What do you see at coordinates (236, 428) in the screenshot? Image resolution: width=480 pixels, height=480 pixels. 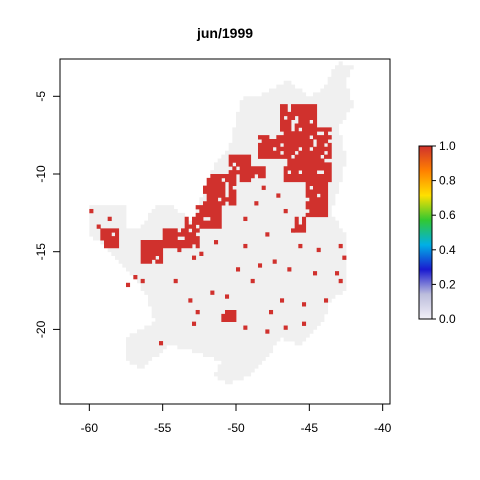 I see `x-tick-label: -50` at bounding box center [236, 428].